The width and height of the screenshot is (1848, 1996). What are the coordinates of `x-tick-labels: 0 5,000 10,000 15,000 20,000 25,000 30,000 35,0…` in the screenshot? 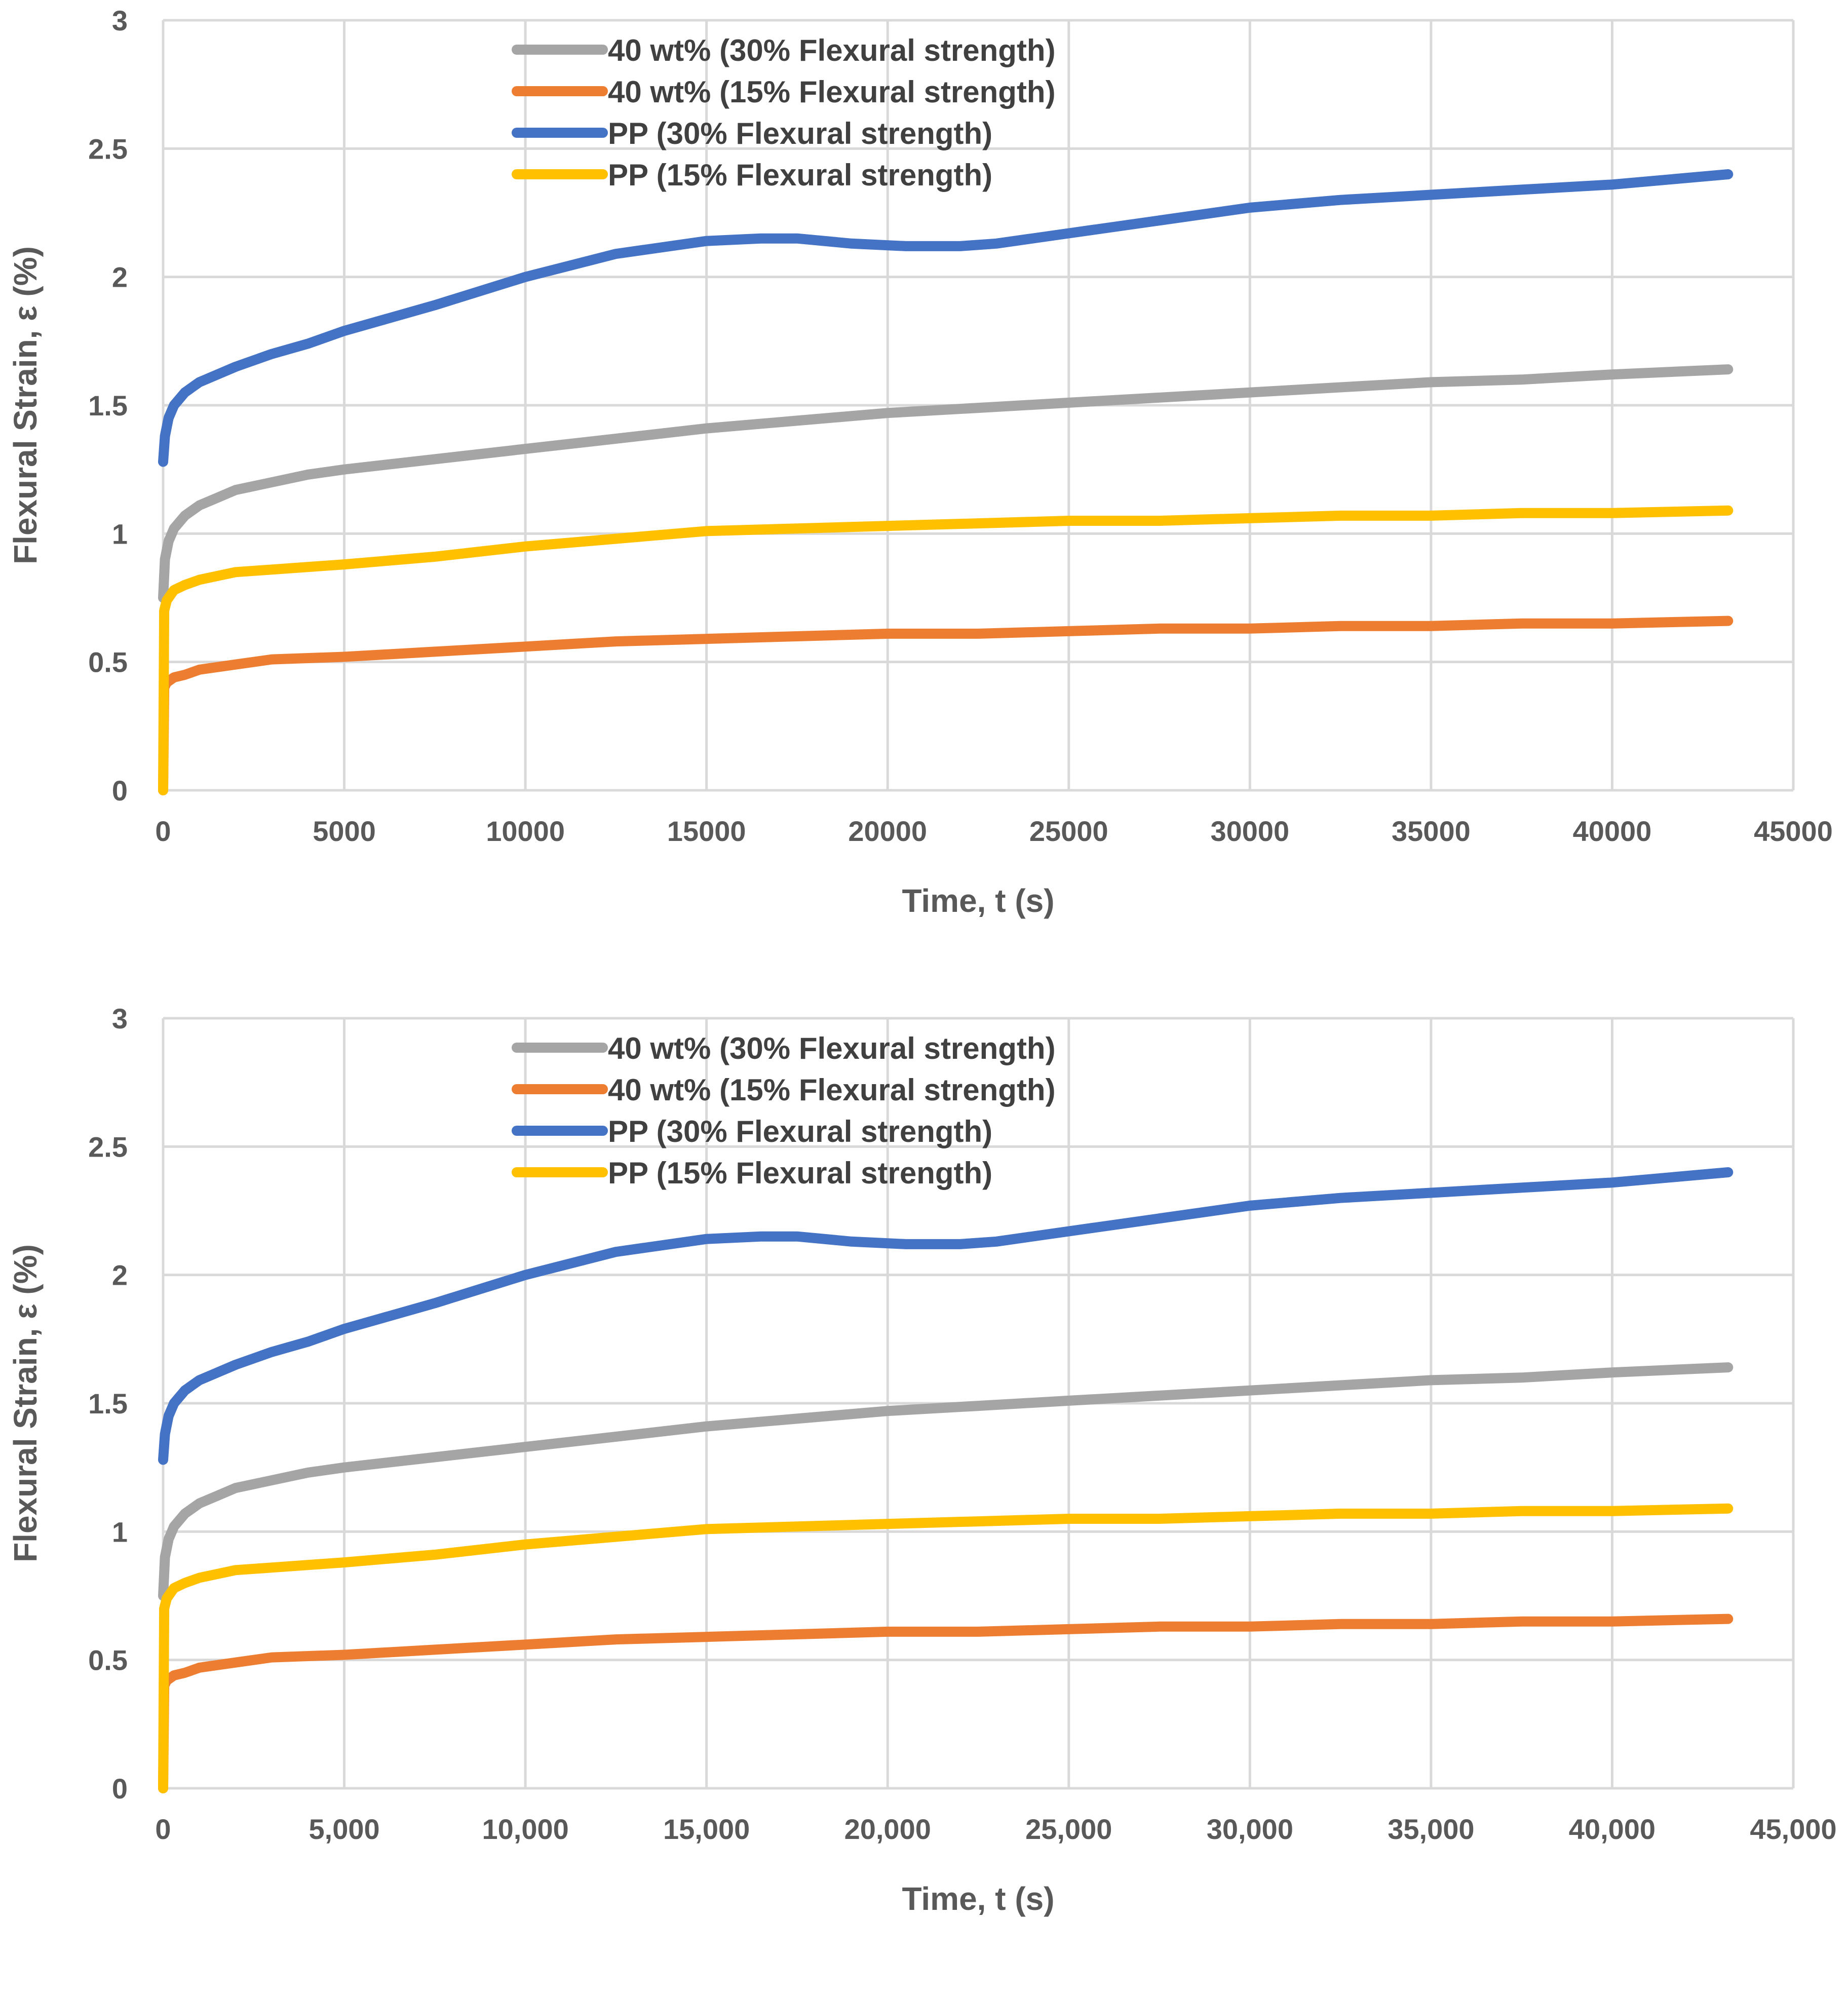 It's located at (995, 1829).